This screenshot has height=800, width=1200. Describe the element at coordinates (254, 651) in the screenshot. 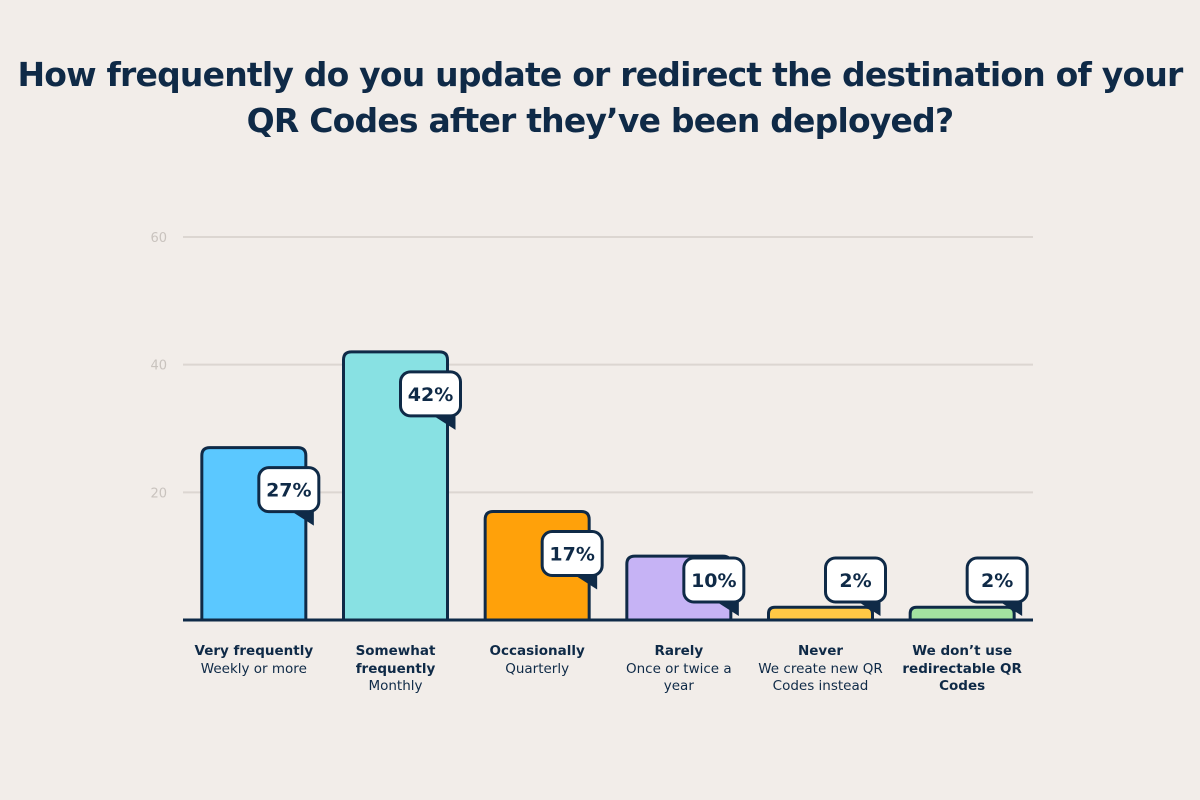

I see `category-label: Very frequently` at that location.